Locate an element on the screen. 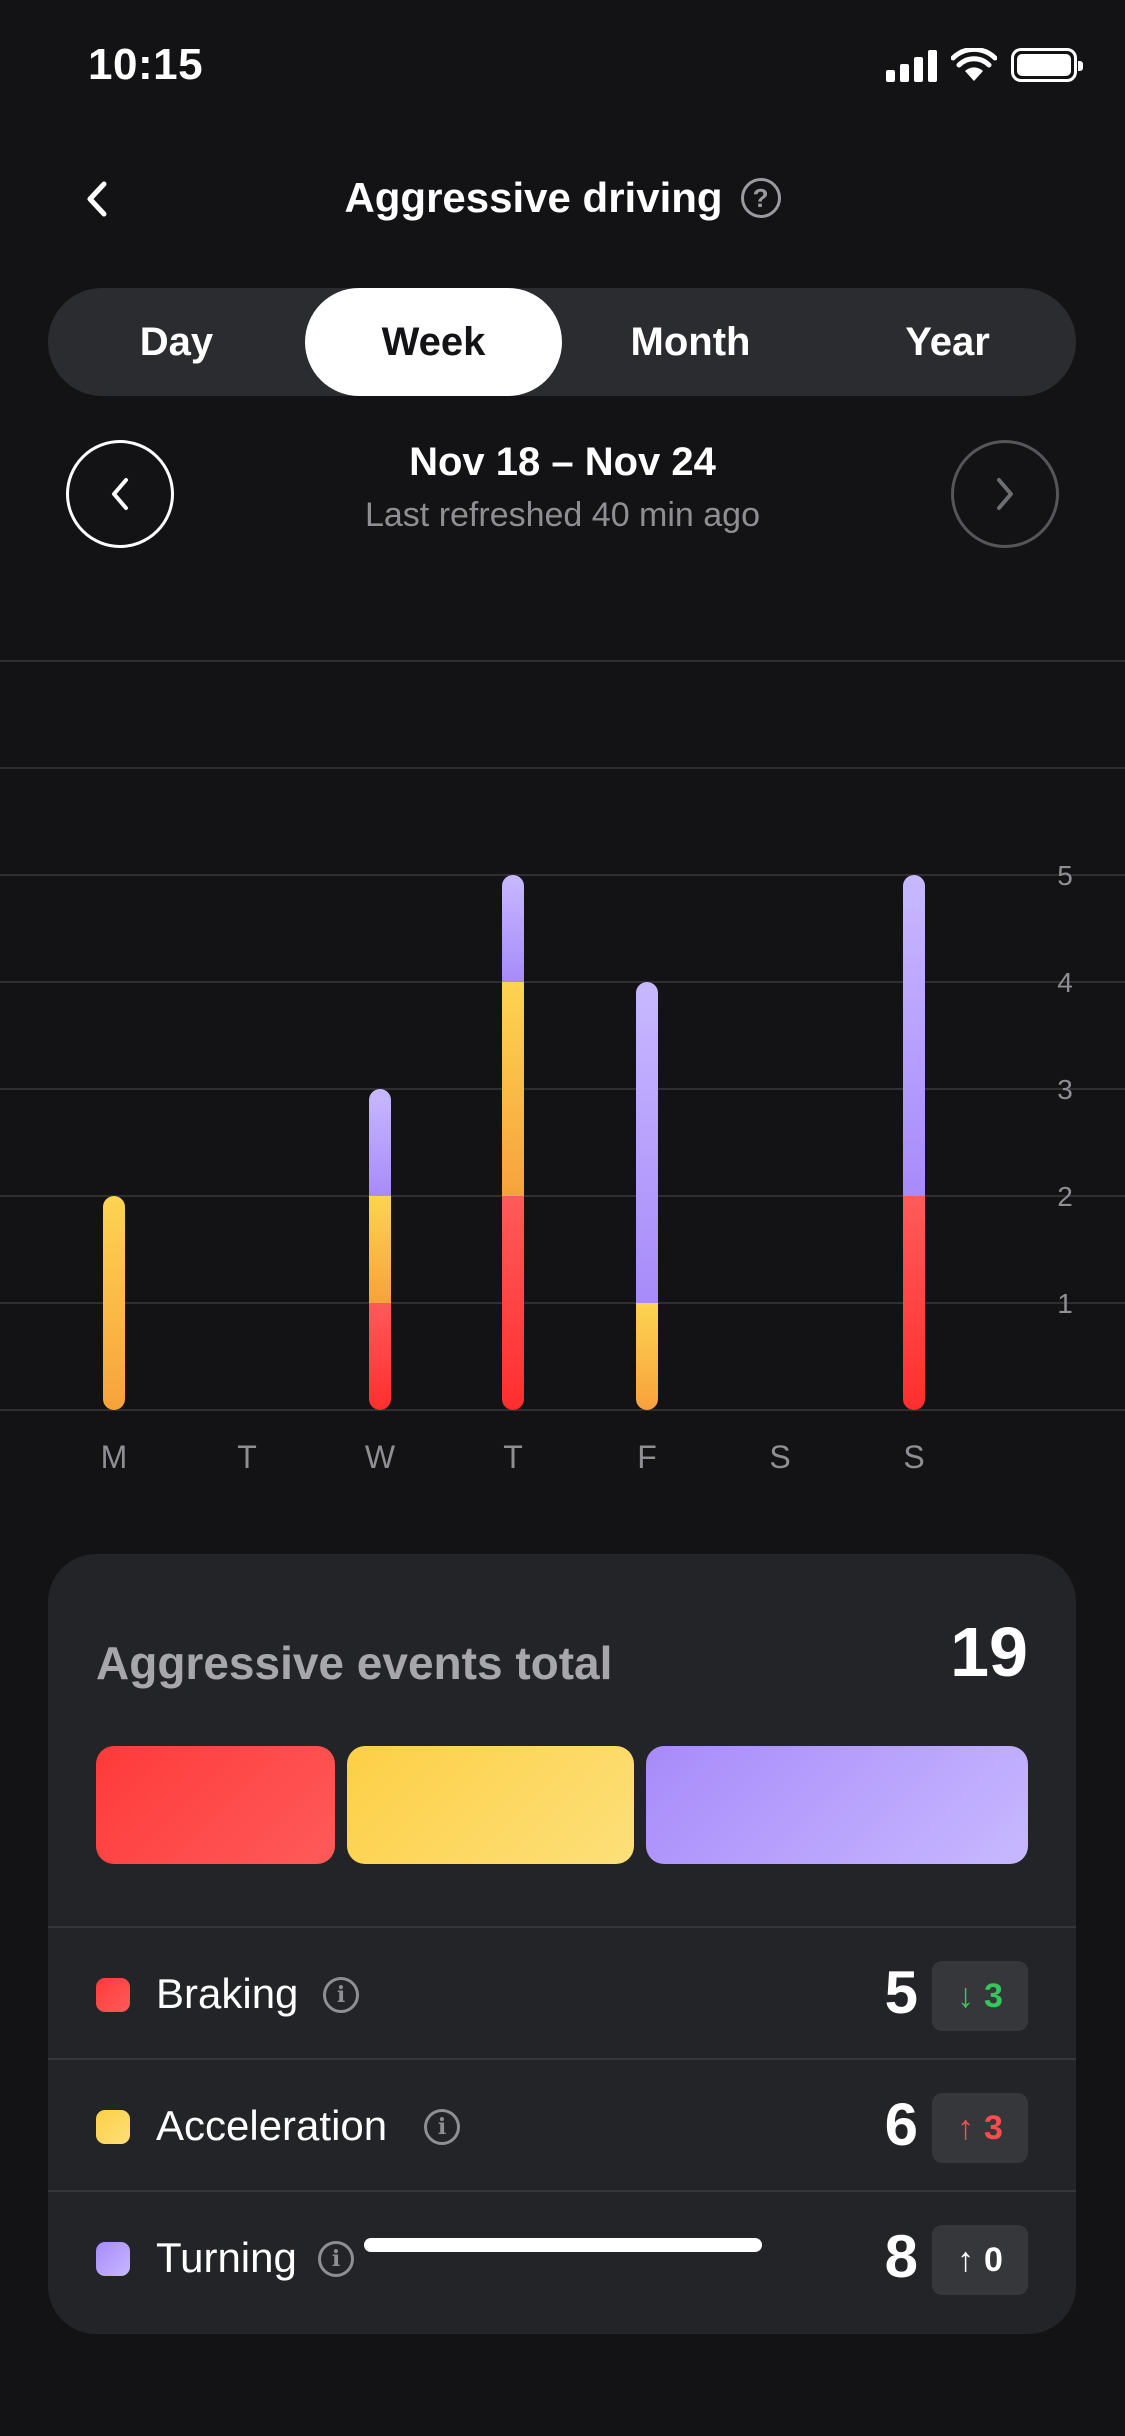 Image resolution: width=1125 pixels, height=2436 pixels. status-time: 10:15 is located at coordinates (146, 64).